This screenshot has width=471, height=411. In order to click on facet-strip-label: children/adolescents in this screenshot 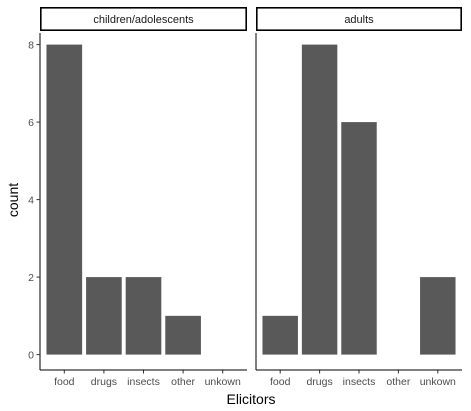, I will do `click(143, 20)`.